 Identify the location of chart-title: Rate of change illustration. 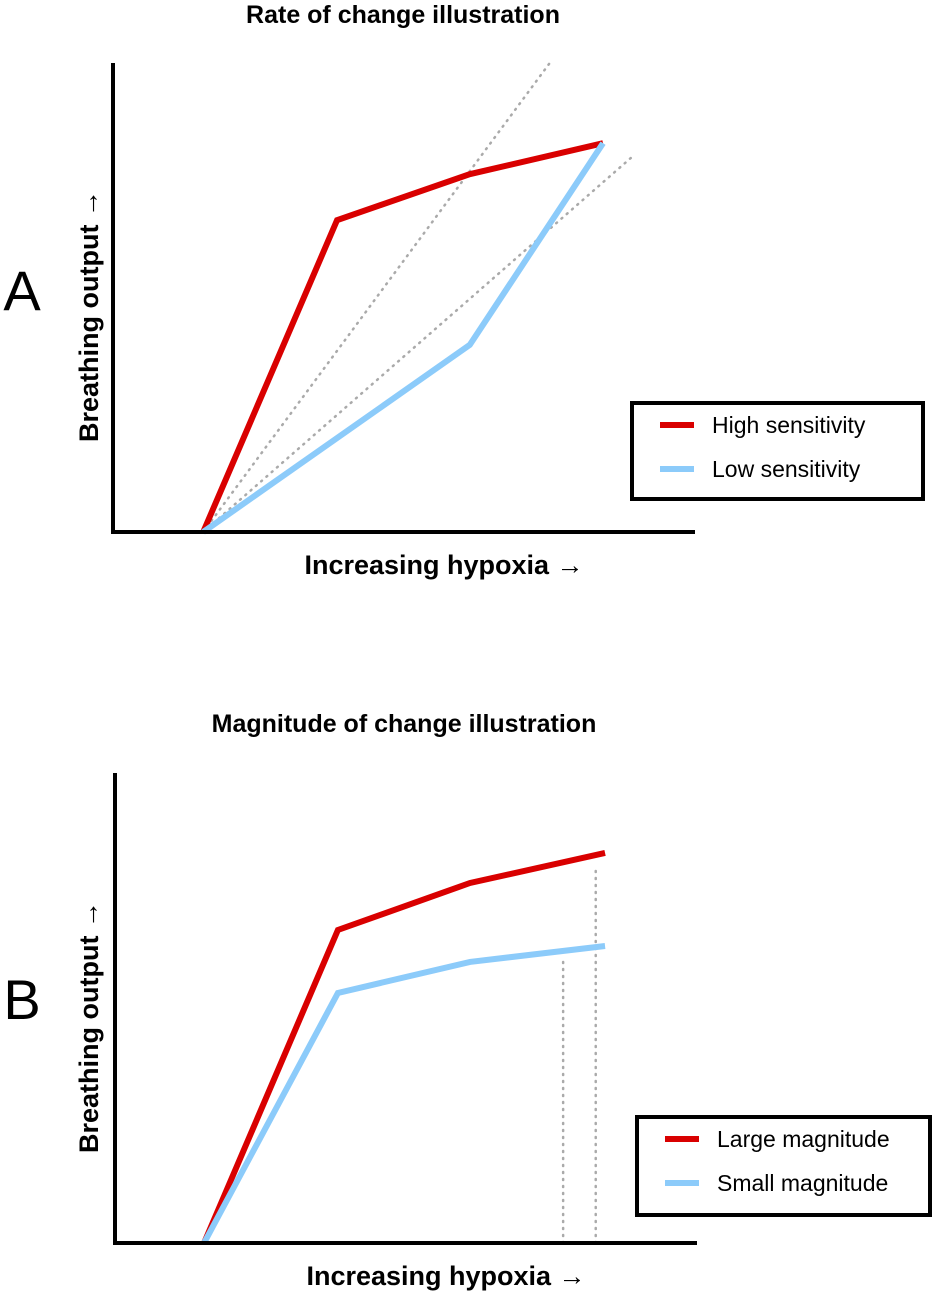
(403, 15).